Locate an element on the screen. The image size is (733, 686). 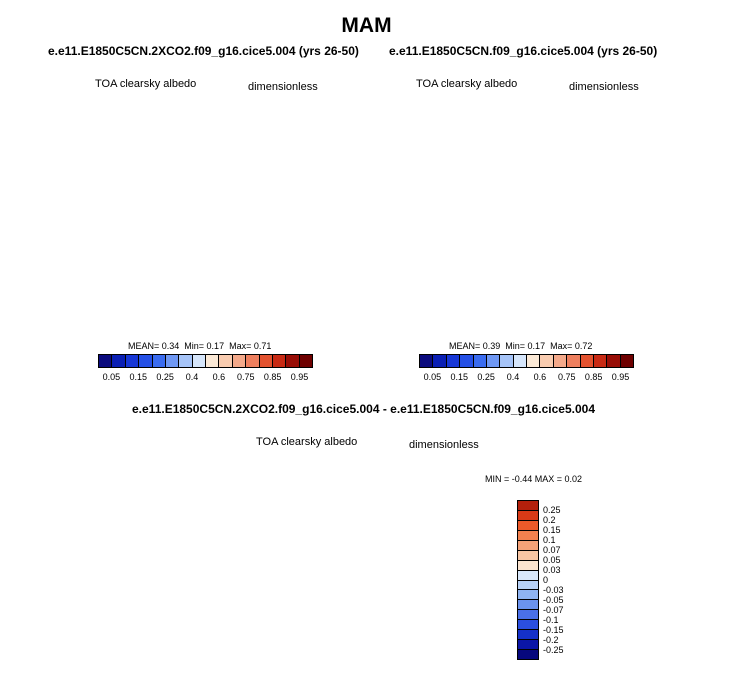
panel-3-colorbar-tick-label: -0.03 is located at coordinates (553, 590).